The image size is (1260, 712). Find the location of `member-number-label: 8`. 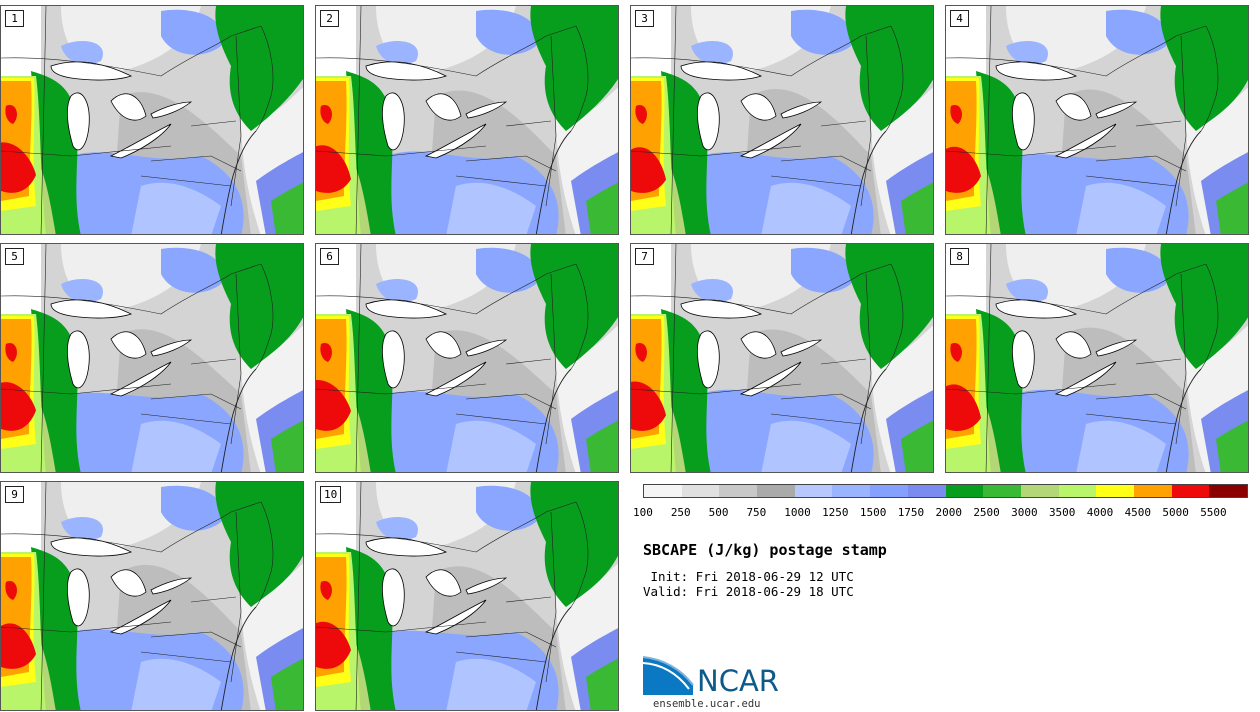

member-number-label: 8 is located at coordinates (959, 256).